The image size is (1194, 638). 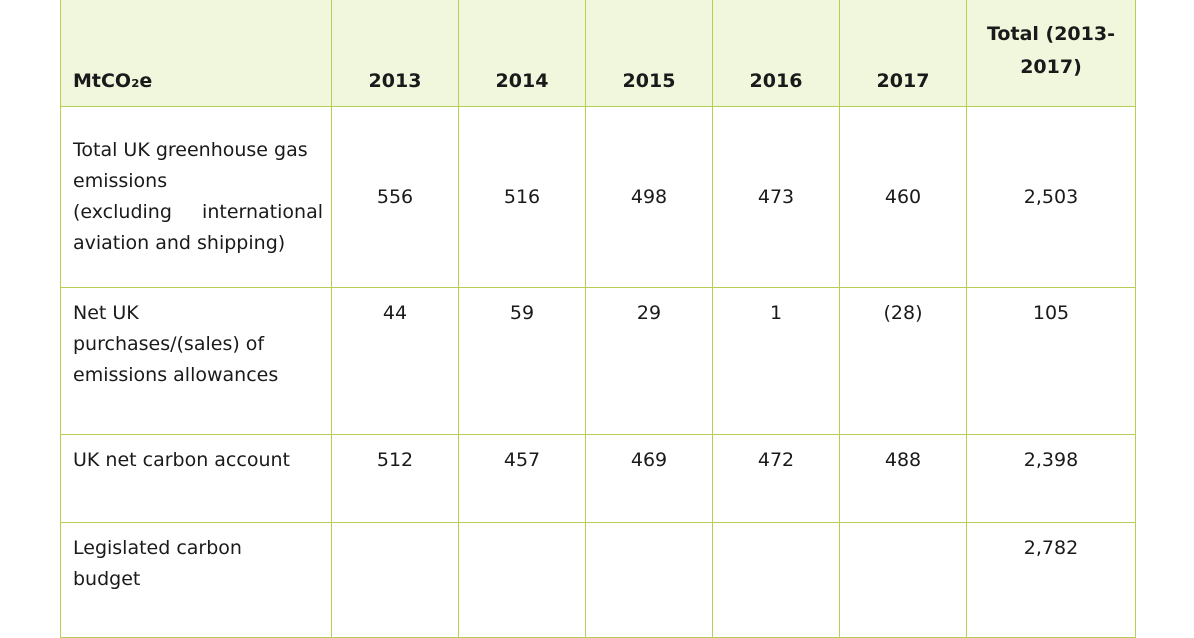 I want to click on total-cell: 2,782, so click(x=1051, y=580).